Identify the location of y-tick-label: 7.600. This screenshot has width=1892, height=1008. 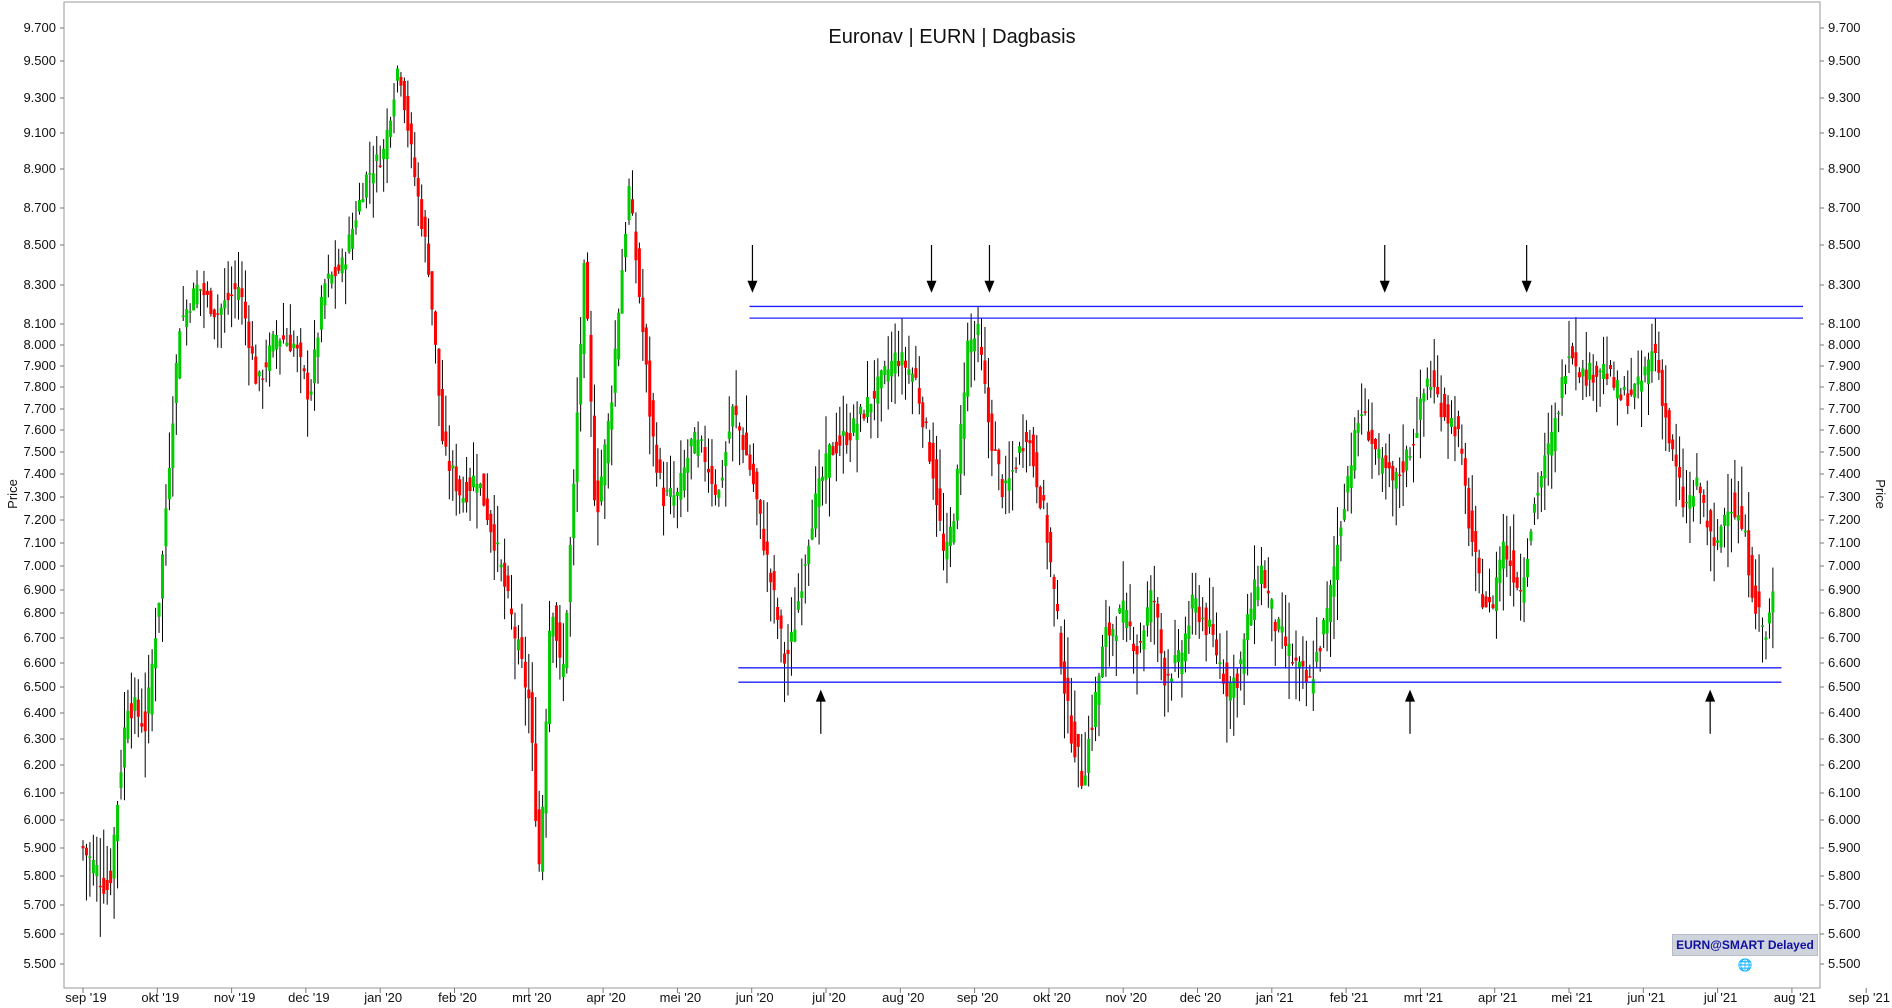
(1844, 429).